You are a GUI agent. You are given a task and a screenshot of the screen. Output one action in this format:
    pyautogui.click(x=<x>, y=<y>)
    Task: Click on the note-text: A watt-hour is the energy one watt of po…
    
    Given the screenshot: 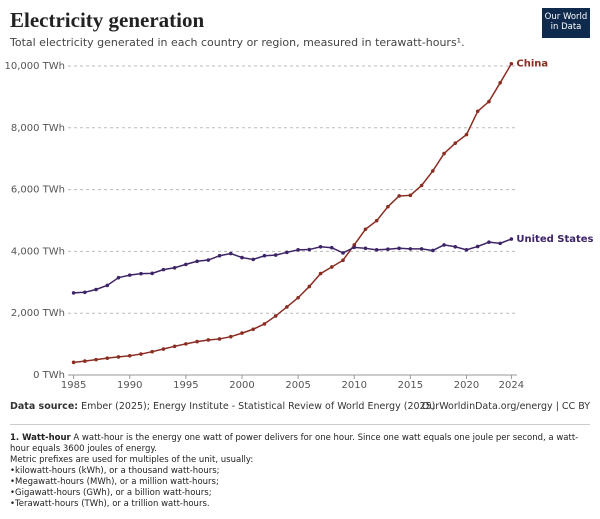 What is the action you would take?
    pyautogui.click(x=294, y=443)
    